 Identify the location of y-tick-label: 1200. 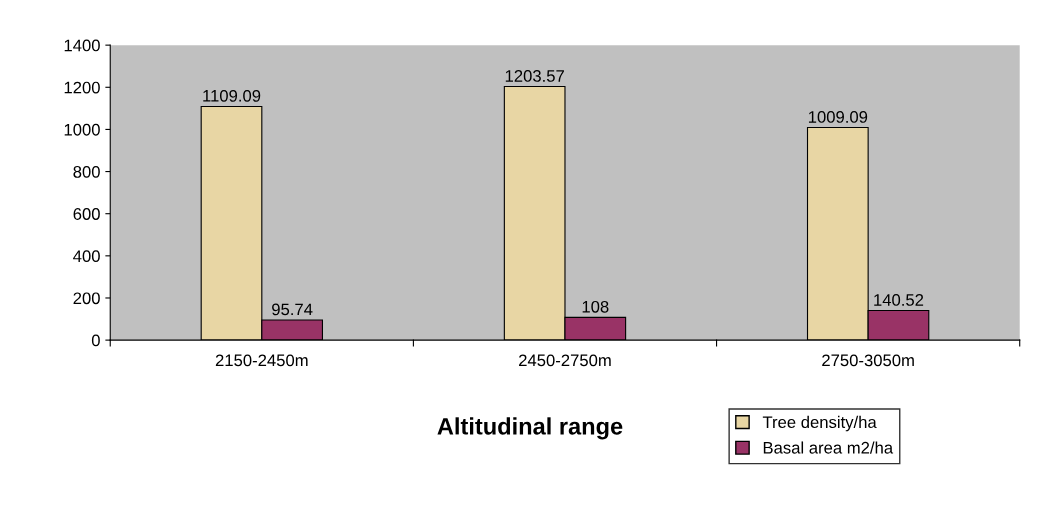
(82, 87).